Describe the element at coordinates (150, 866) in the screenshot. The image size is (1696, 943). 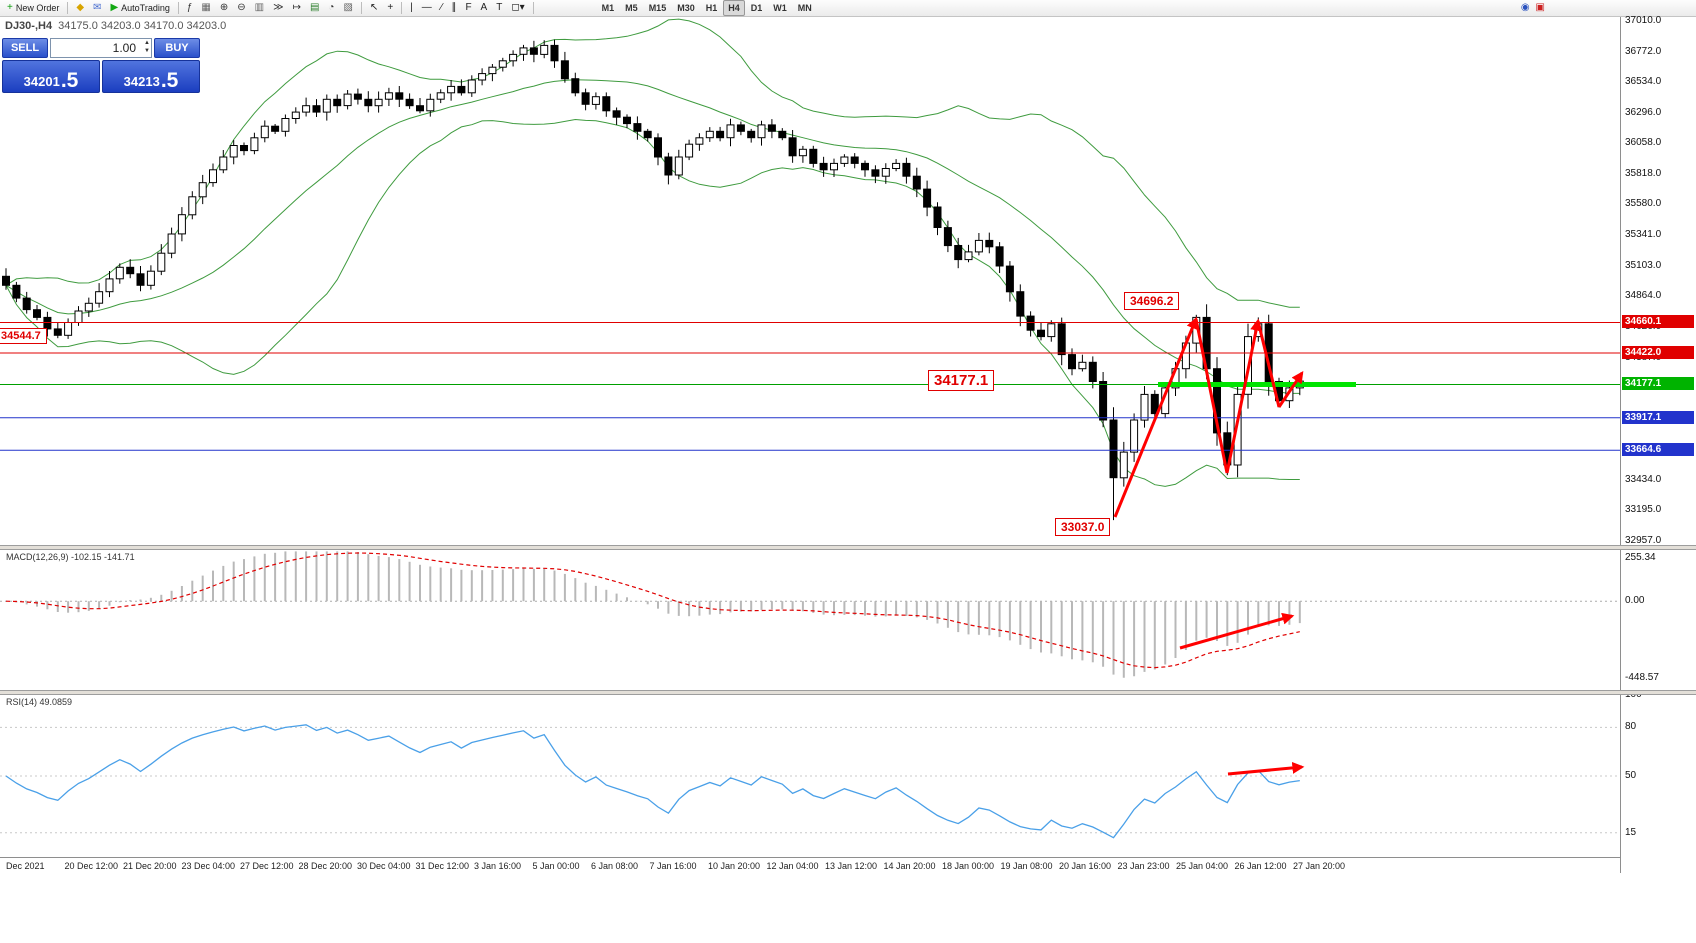
I see `time-axis-label: 21 Dec 20:00` at that location.